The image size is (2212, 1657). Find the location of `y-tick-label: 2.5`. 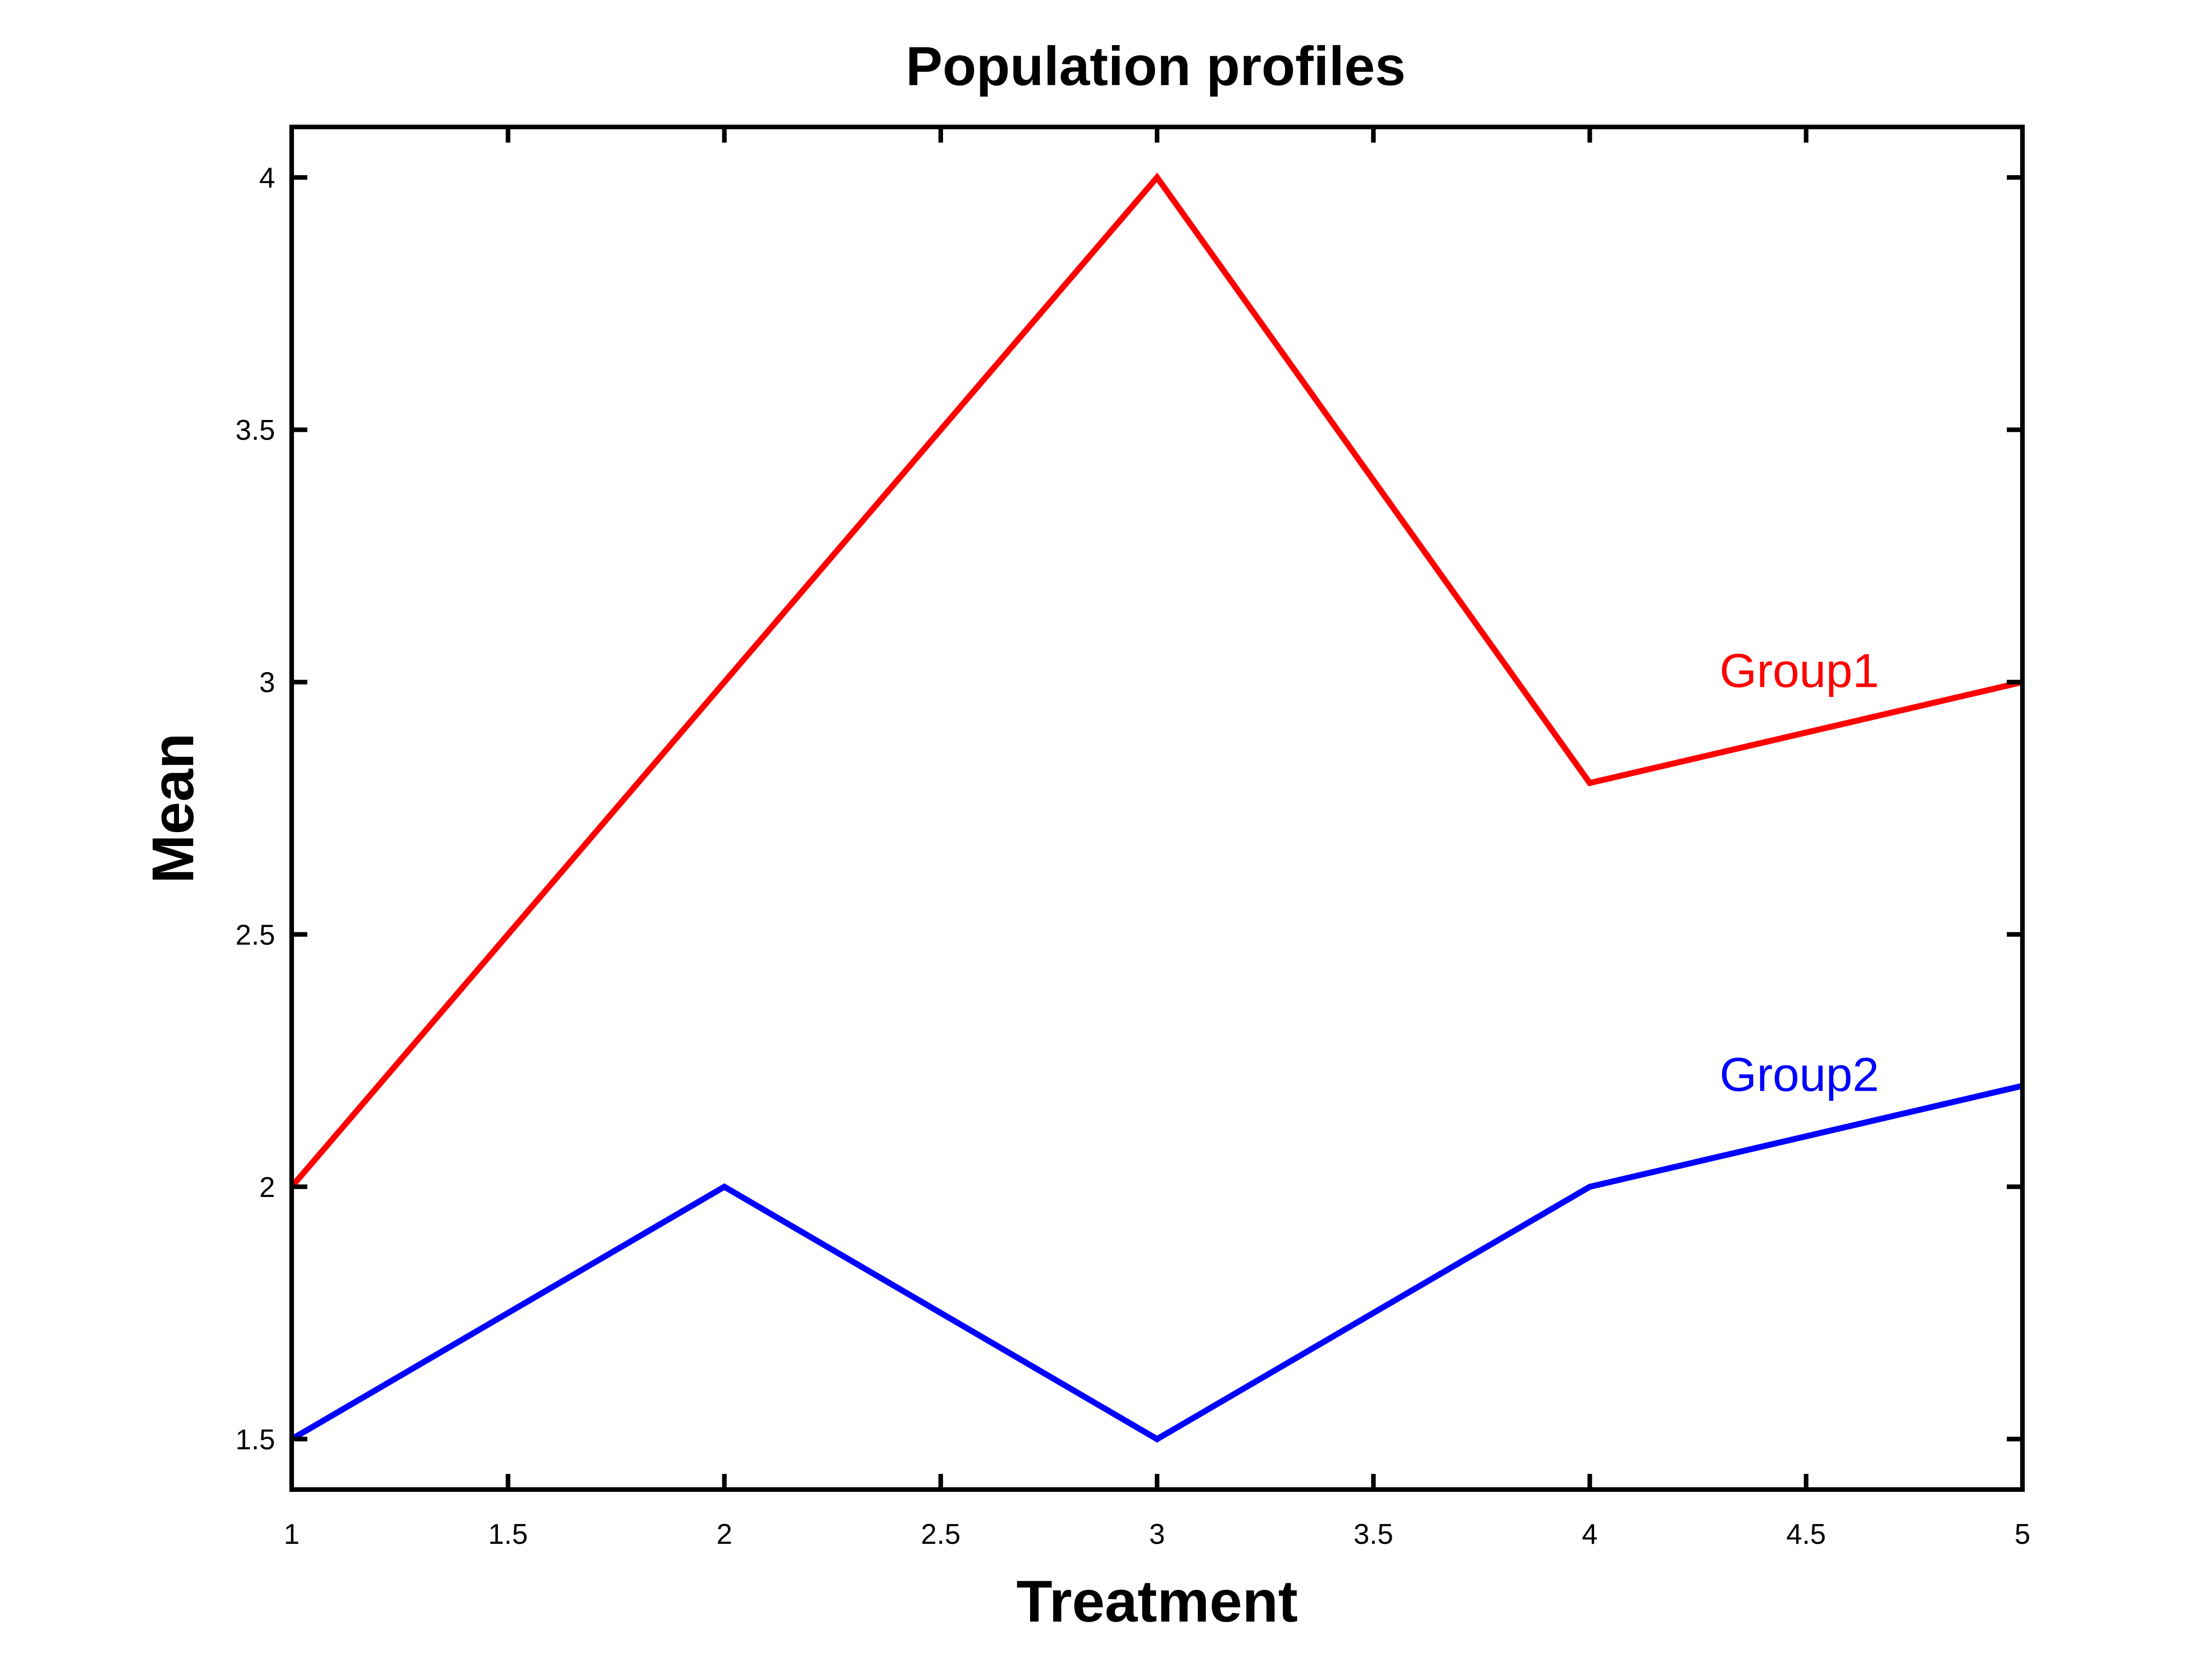

y-tick-label: 2.5 is located at coordinates (255, 935).